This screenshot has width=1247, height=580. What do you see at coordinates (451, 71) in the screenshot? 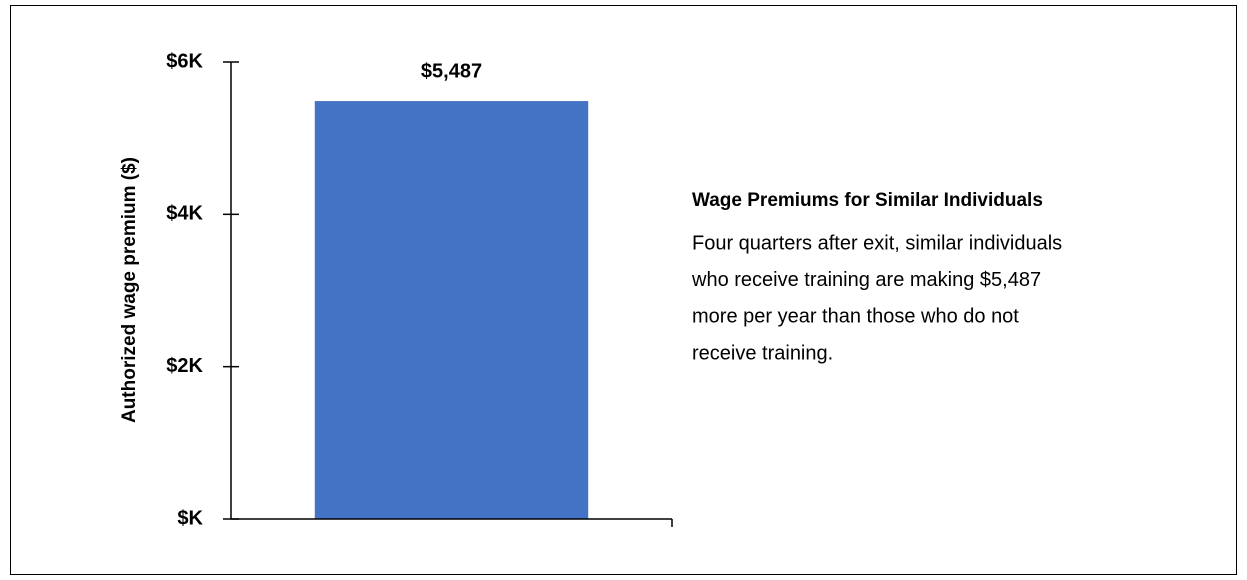
I see `value-label: $5,487` at bounding box center [451, 71].